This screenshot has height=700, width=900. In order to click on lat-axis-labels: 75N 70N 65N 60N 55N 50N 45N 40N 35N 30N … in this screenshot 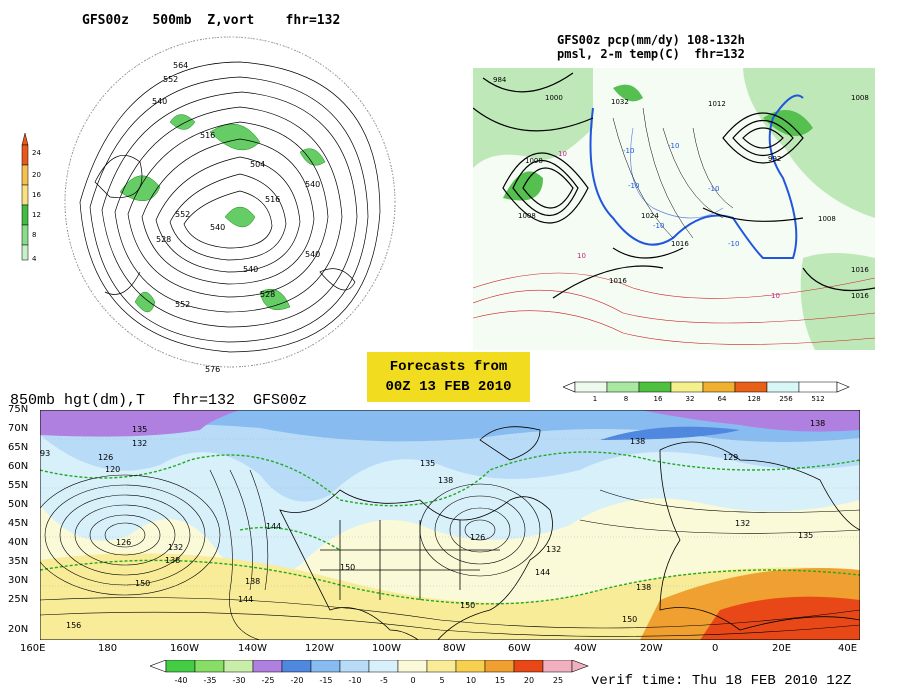, I will do `click(24, 522)`.